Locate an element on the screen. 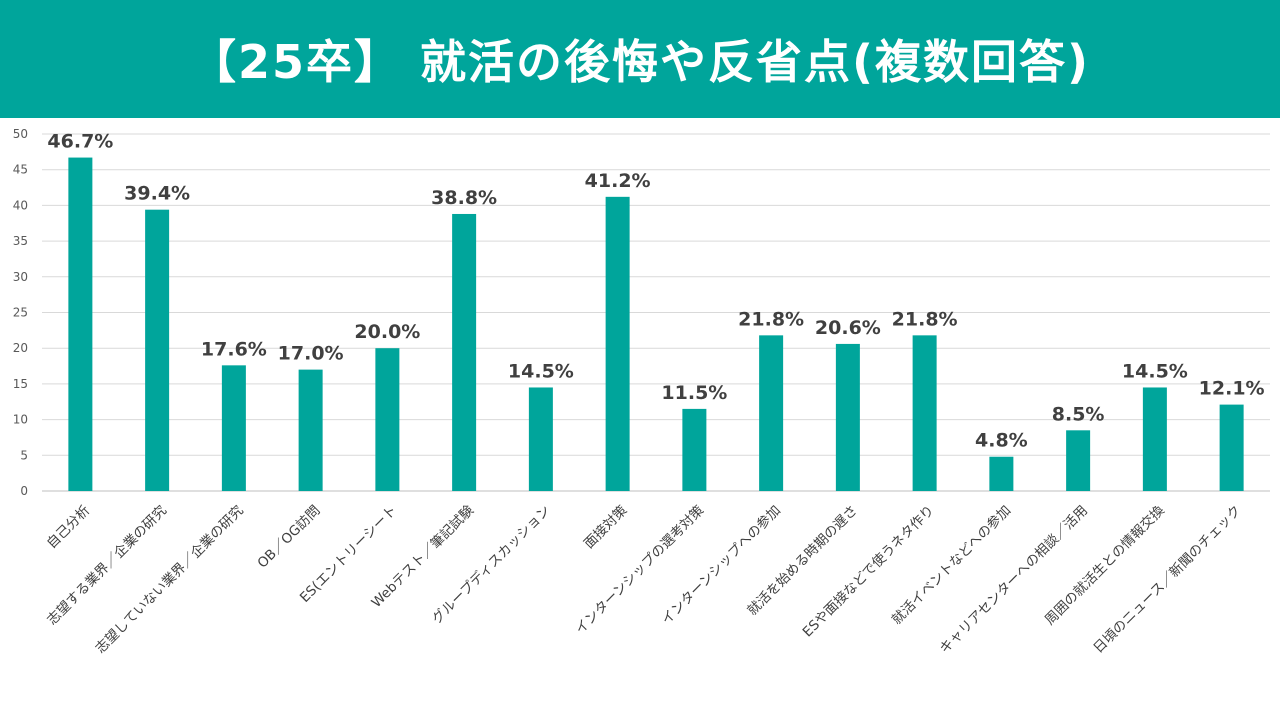  data-label: 41.2% is located at coordinates (618, 181).